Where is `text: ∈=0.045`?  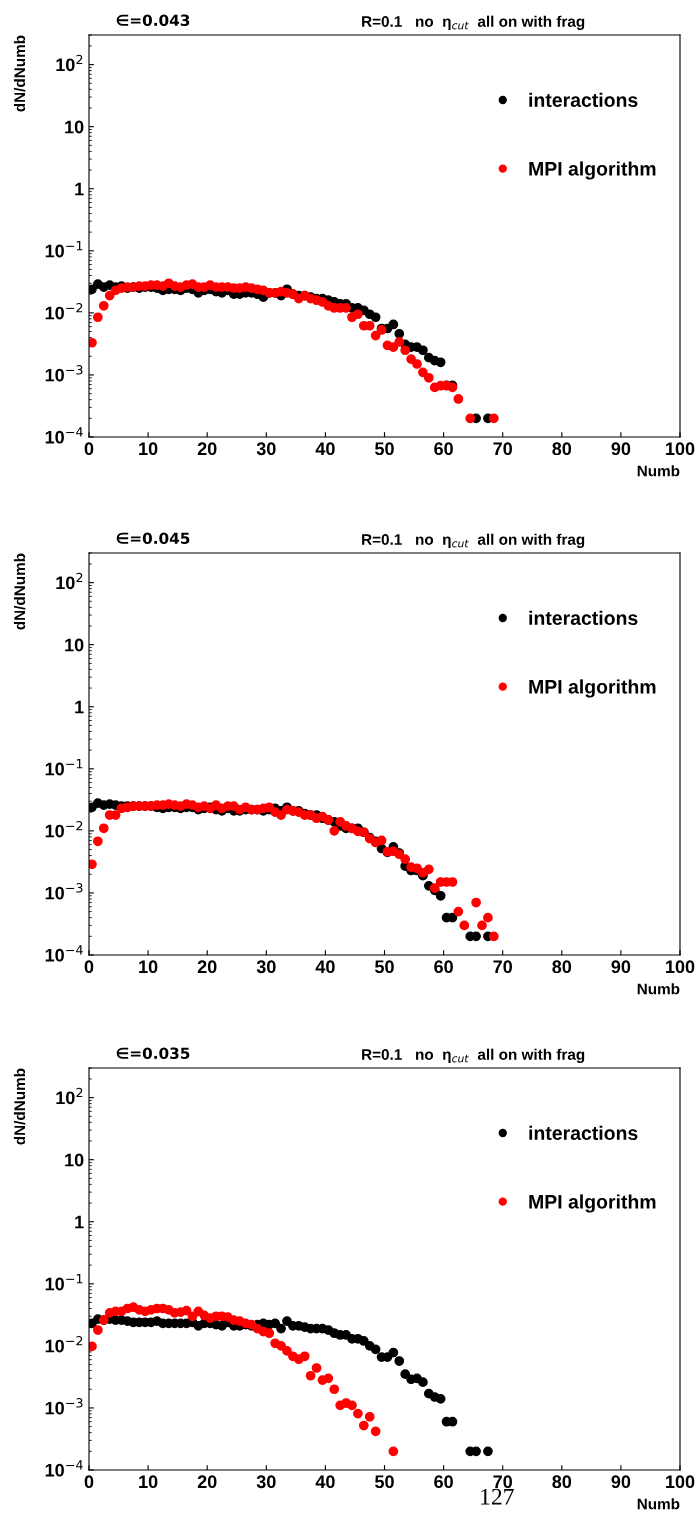 text: ∈=0.045 is located at coordinates (153, 538).